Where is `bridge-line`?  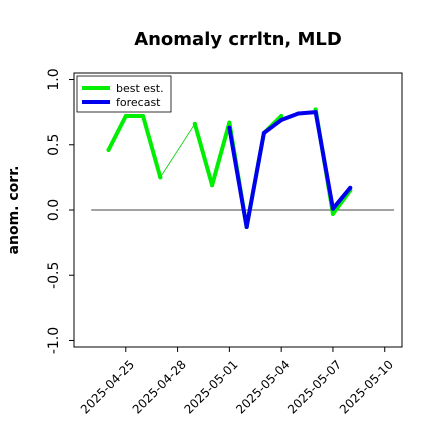
bridge-line is located at coordinates (177, 150).